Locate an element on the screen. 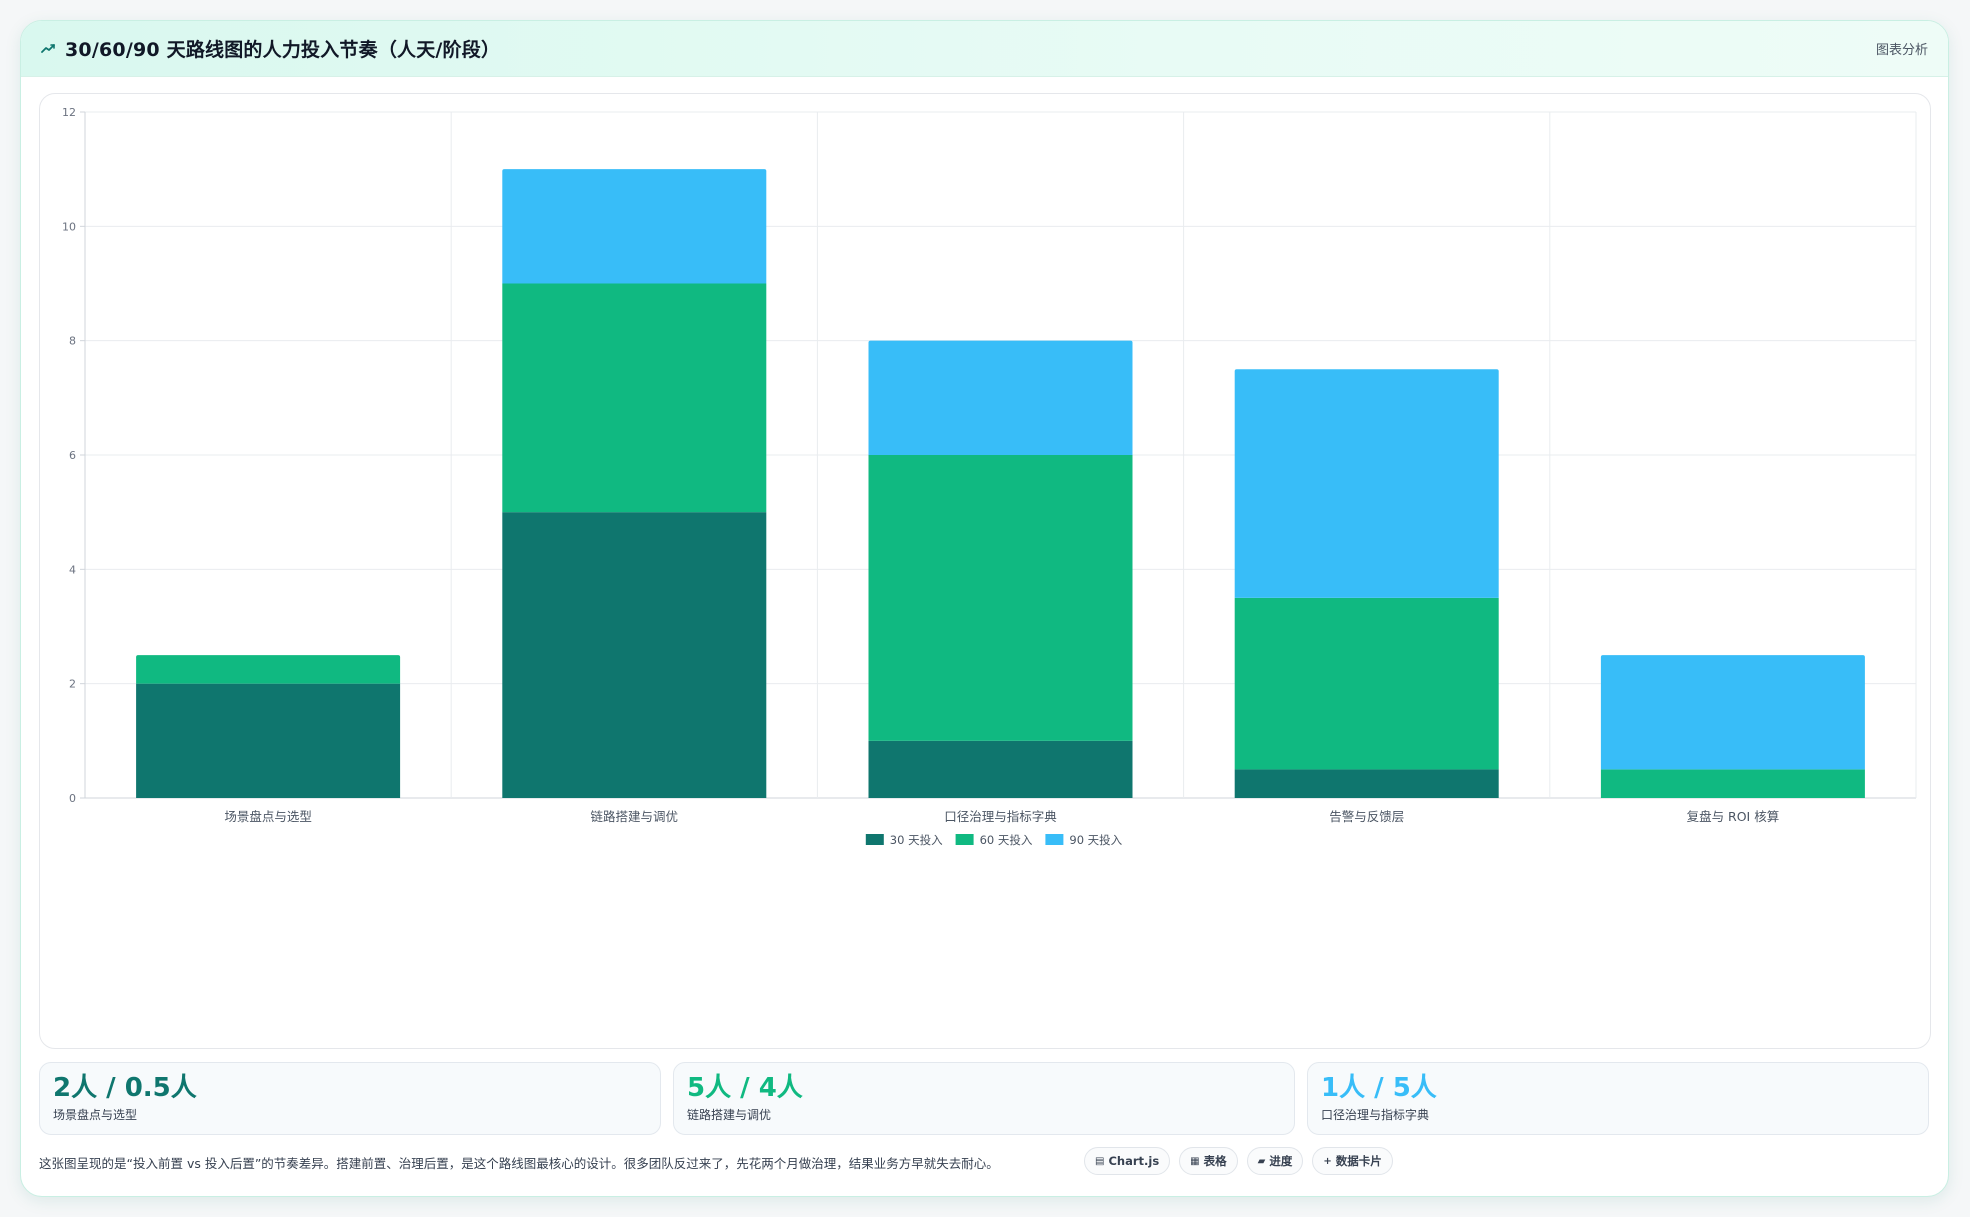  chip-chartjs: ▤ Chart.js is located at coordinates (1127, 1161).